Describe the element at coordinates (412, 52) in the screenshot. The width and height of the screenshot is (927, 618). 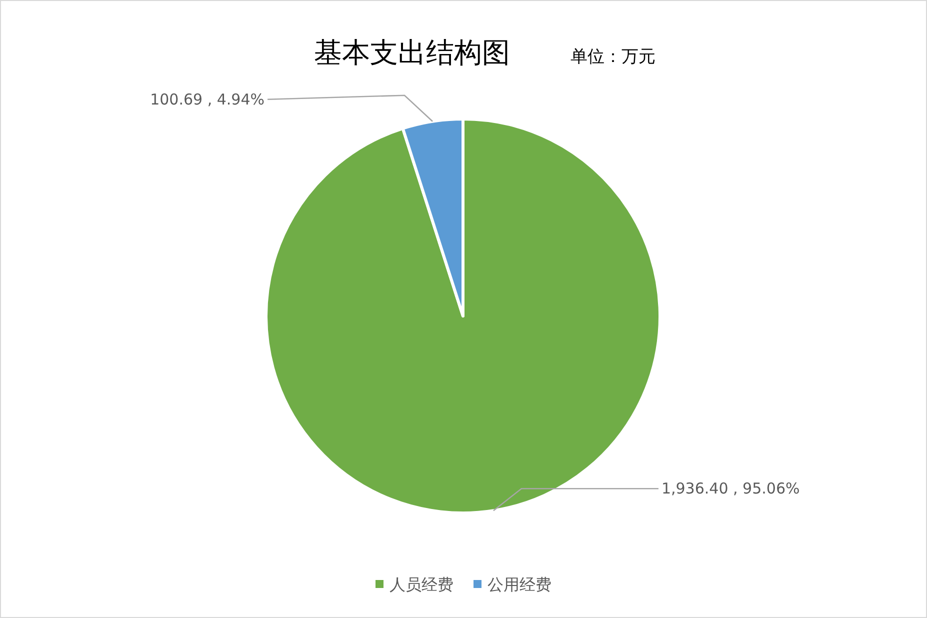
I see `chart-title: 基本支出结构图` at that location.